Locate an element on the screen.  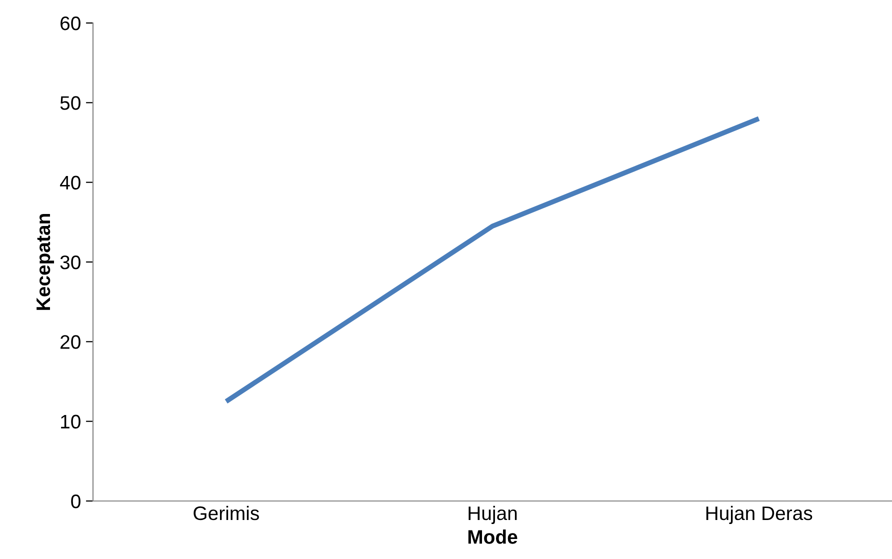
y-tick-label: 0 is located at coordinates (75, 501).